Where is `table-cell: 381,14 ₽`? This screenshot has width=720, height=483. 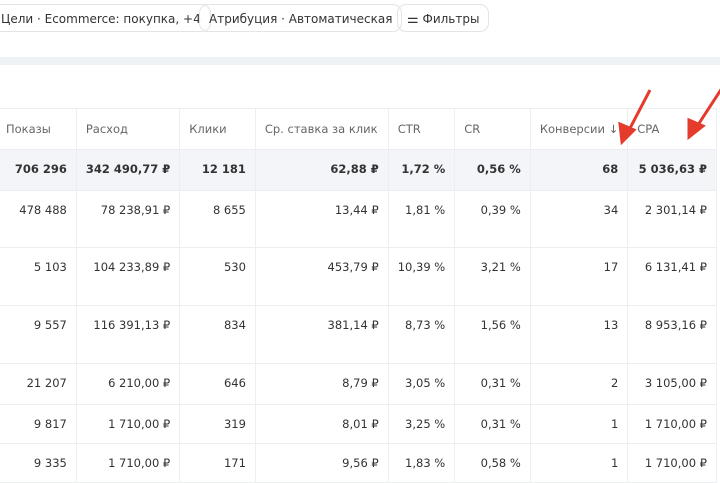
table-cell: 381,14 ₽ is located at coordinates (322, 334).